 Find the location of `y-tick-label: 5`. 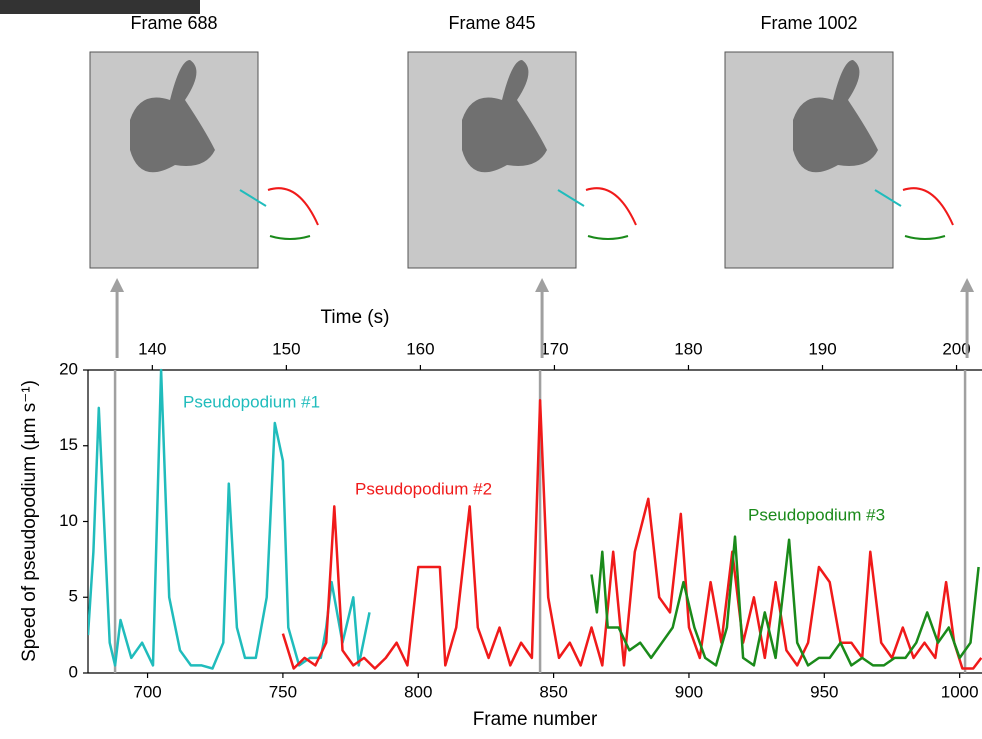

y-tick-label: 5 is located at coordinates (73, 596).